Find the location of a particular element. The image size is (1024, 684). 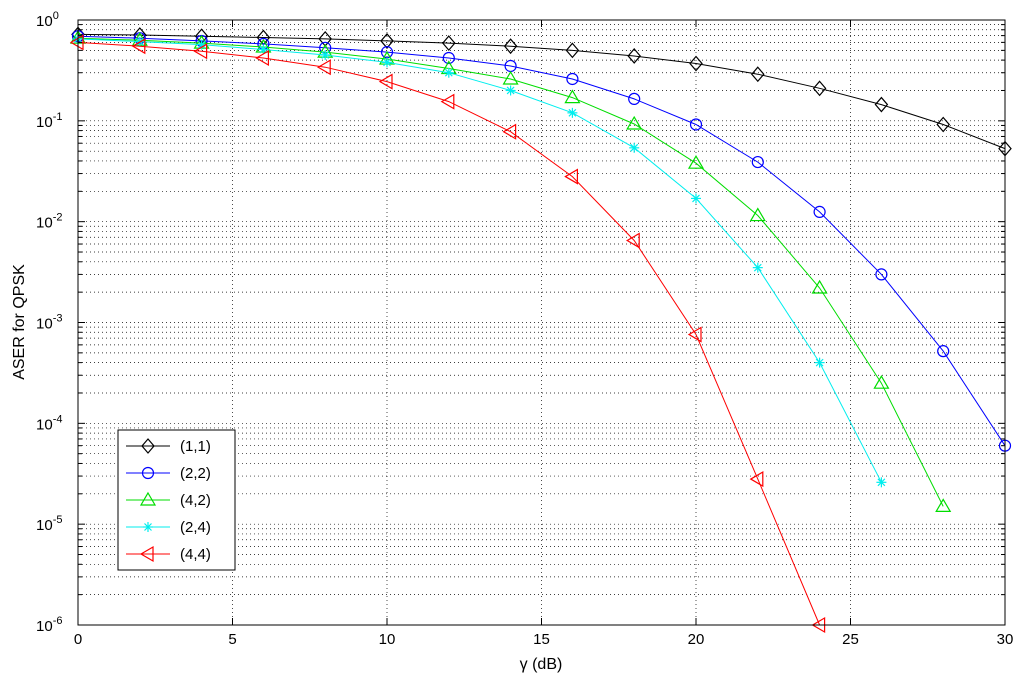

legend-label: (2,2) is located at coordinates (195, 473).